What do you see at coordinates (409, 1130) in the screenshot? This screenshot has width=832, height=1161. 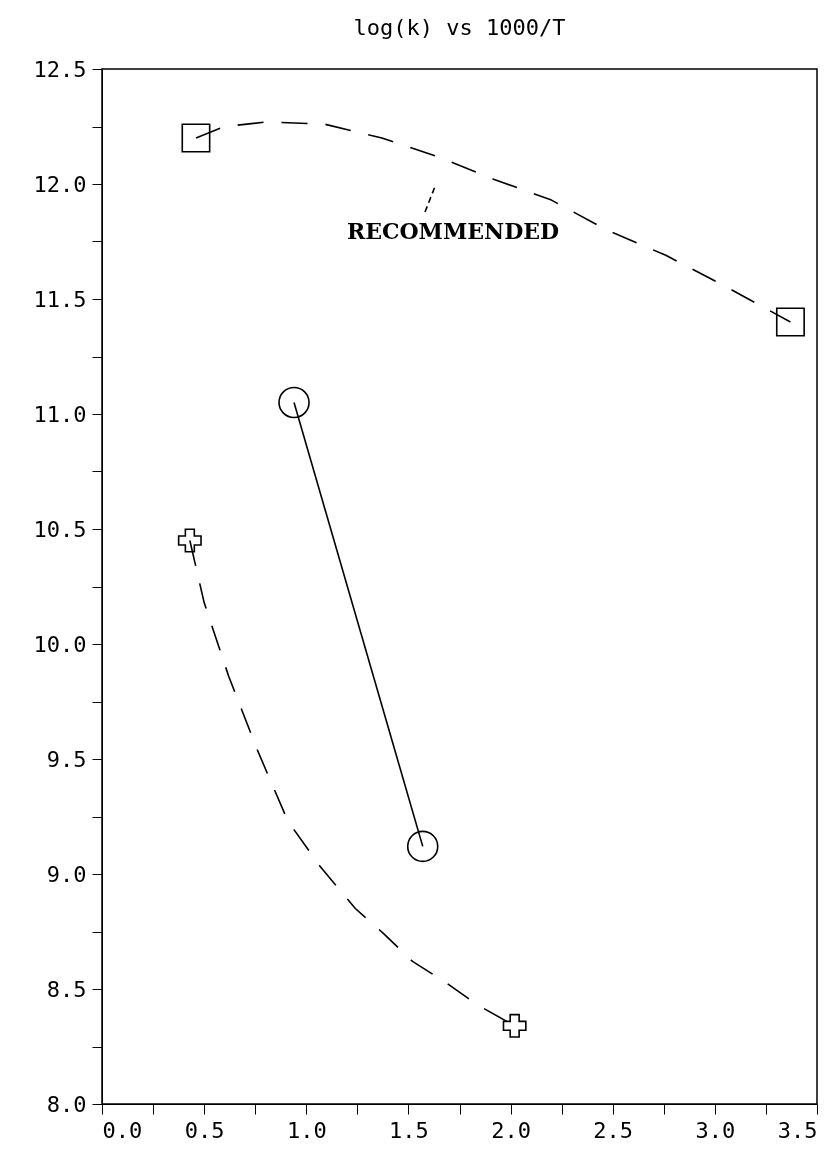 I see `x-tick-label: 1.5` at bounding box center [409, 1130].